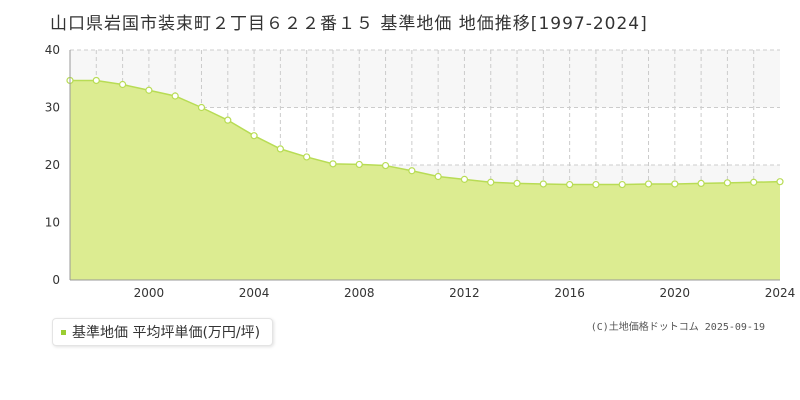 The height and width of the screenshot is (400, 800). What do you see at coordinates (677, 327) in the screenshot?
I see `copyright: (C)土地価格ドットコム 2025-09-19` at bounding box center [677, 327].